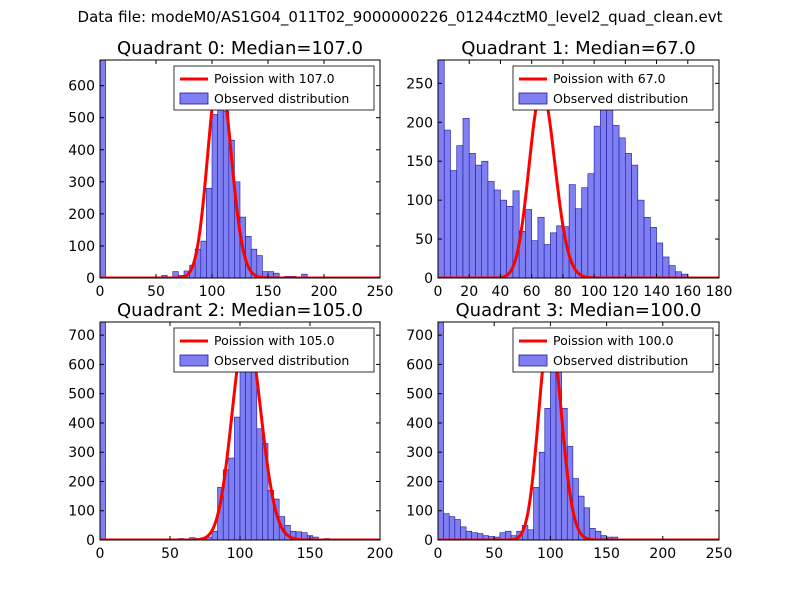  What do you see at coordinates (613, 350) in the screenshot?
I see `legend: Poission with 100.0 Observed distribution` at bounding box center [613, 350].